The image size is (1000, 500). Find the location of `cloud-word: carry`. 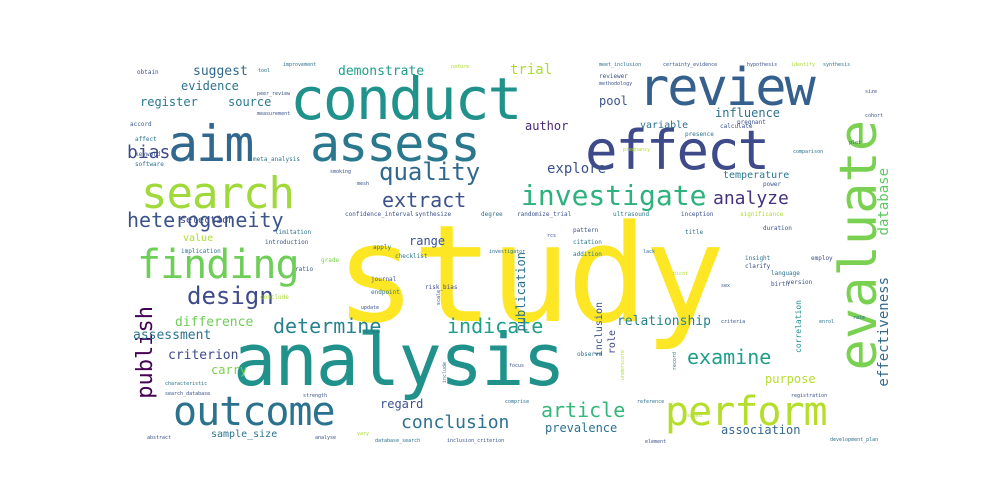

cloud-word: carry is located at coordinates (229, 370).